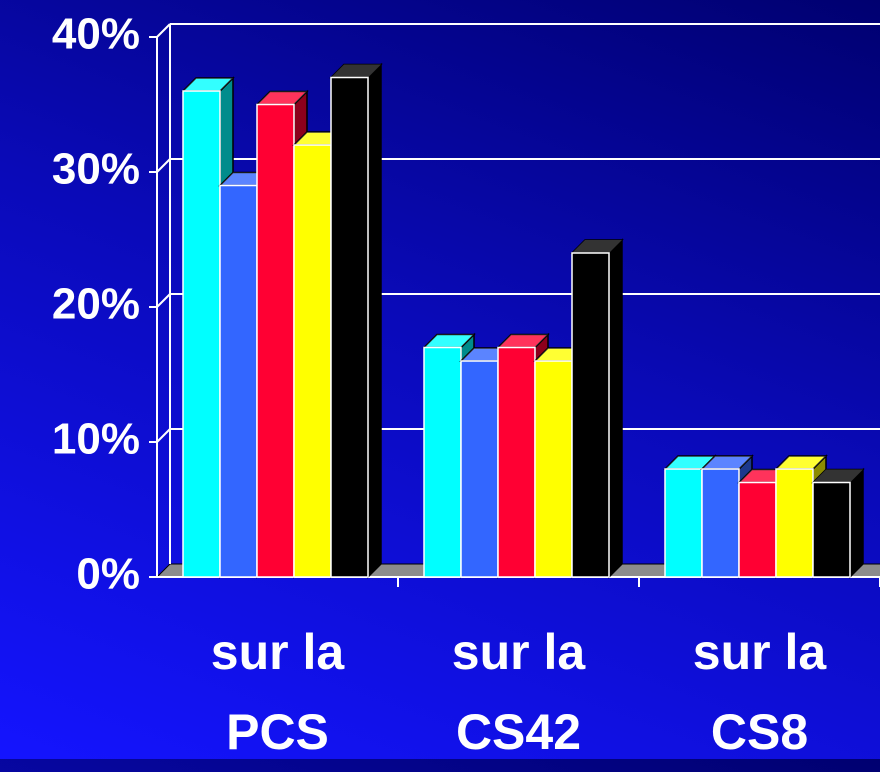 This screenshot has width=880, height=772. Describe the element at coordinates (96, 439) in the screenshot. I see `y-tick-label: 10%` at that location.